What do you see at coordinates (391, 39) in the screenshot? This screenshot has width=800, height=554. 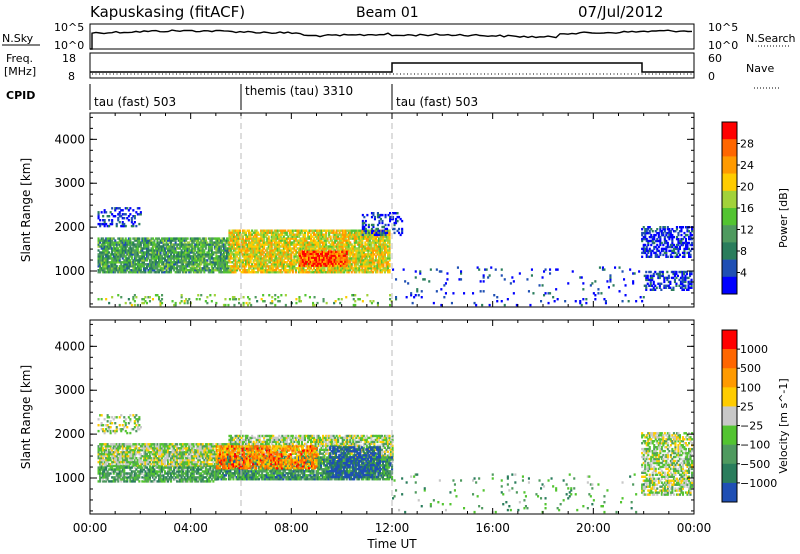 I see `nsky-series` at bounding box center [391, 39].